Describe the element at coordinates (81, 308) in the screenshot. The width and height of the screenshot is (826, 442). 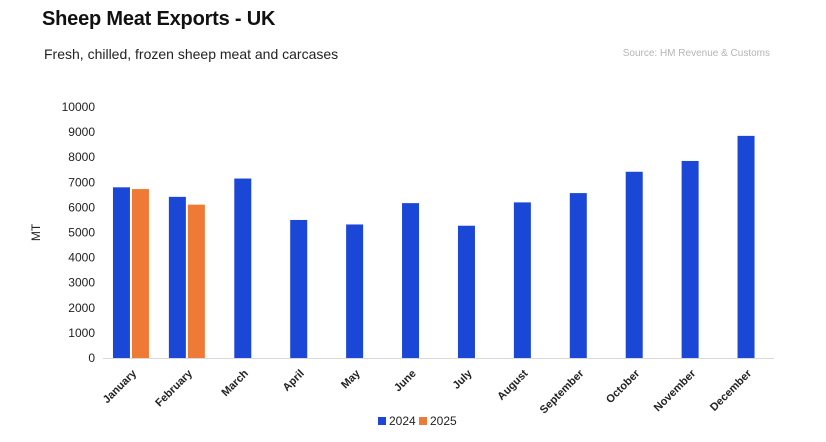
I see `y-tick-label: 2000` at that location.